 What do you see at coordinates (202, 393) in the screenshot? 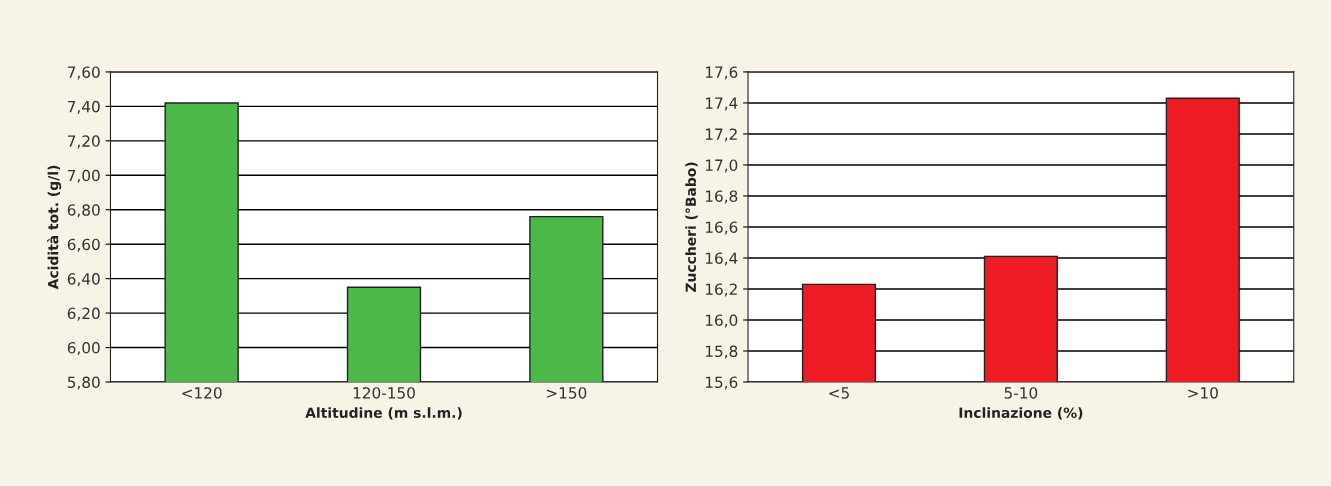
I see `x-tick-label: <120` at bounding box center [202, 393].